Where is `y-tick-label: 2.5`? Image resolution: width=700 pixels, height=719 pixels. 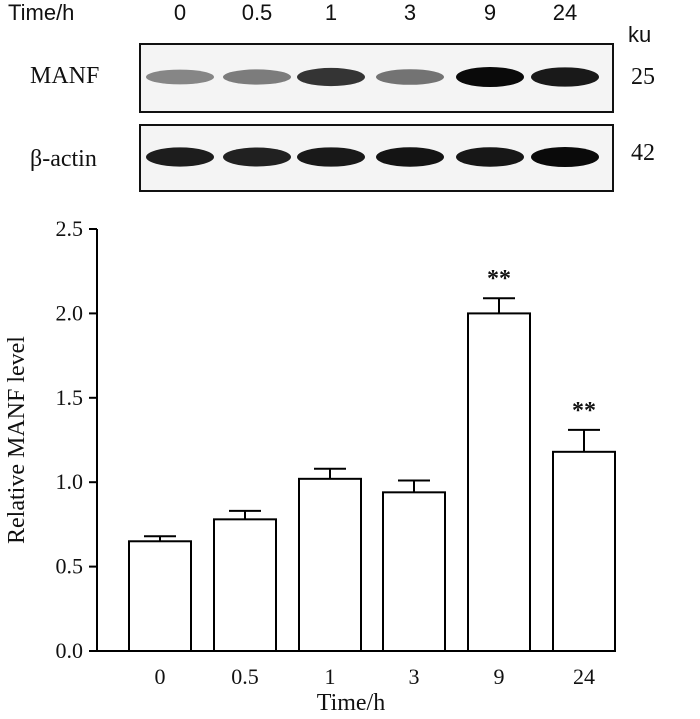
y-tick-label: 2.5 is located at coordinates (70, 228).